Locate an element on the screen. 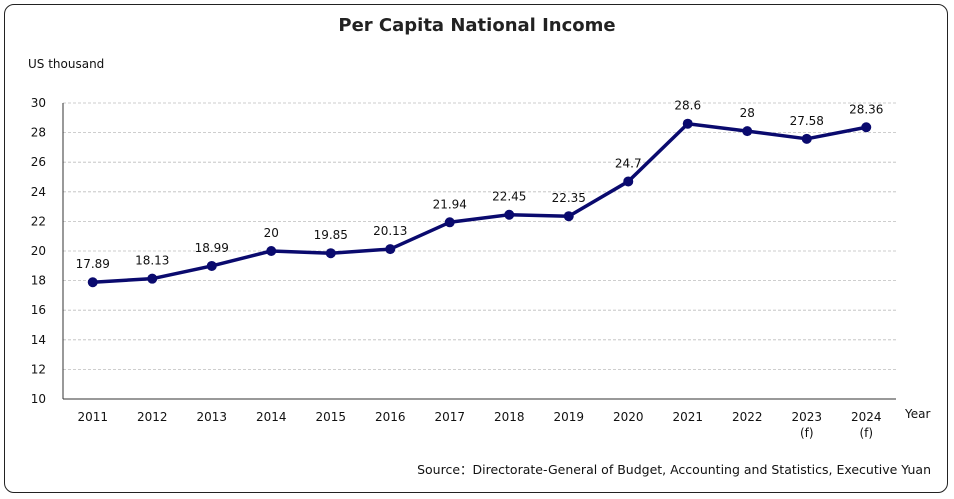 The height and width of the screenshot is (499, 954). y-tick-label: 30 is located at coordinates (38, 103).